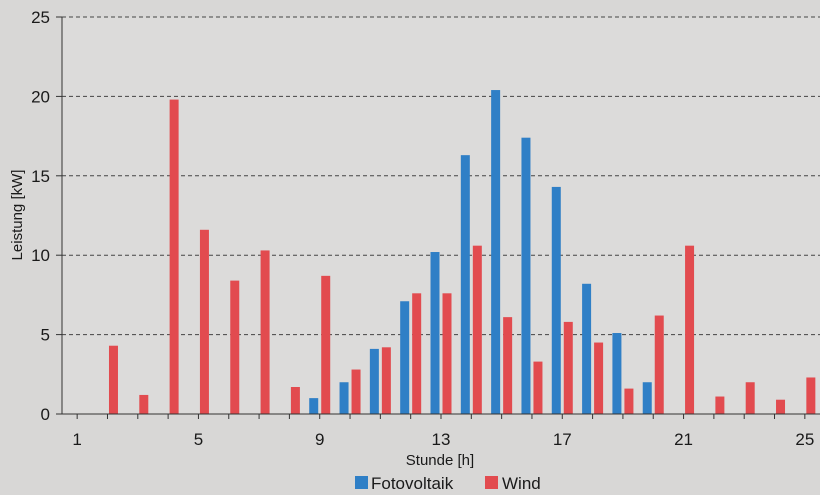 The height and width of the screenshot is (495, 820). I want to click on y-ticks: 0 5 10 15 20 25, so click(46, 216).